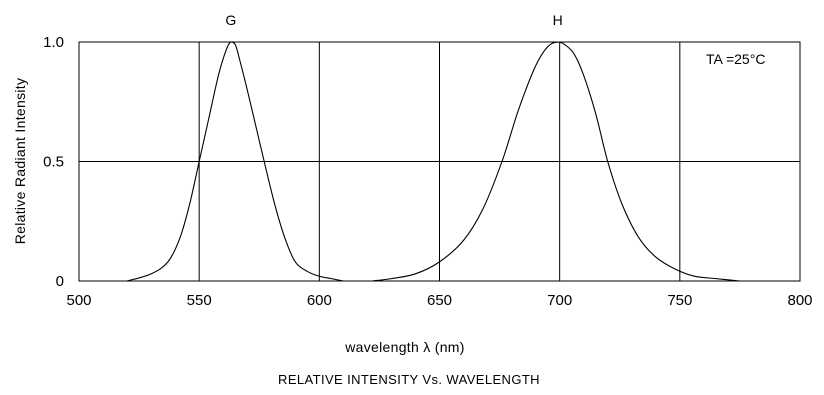  I want to click on peak-label-g: G, so click(230, 20).